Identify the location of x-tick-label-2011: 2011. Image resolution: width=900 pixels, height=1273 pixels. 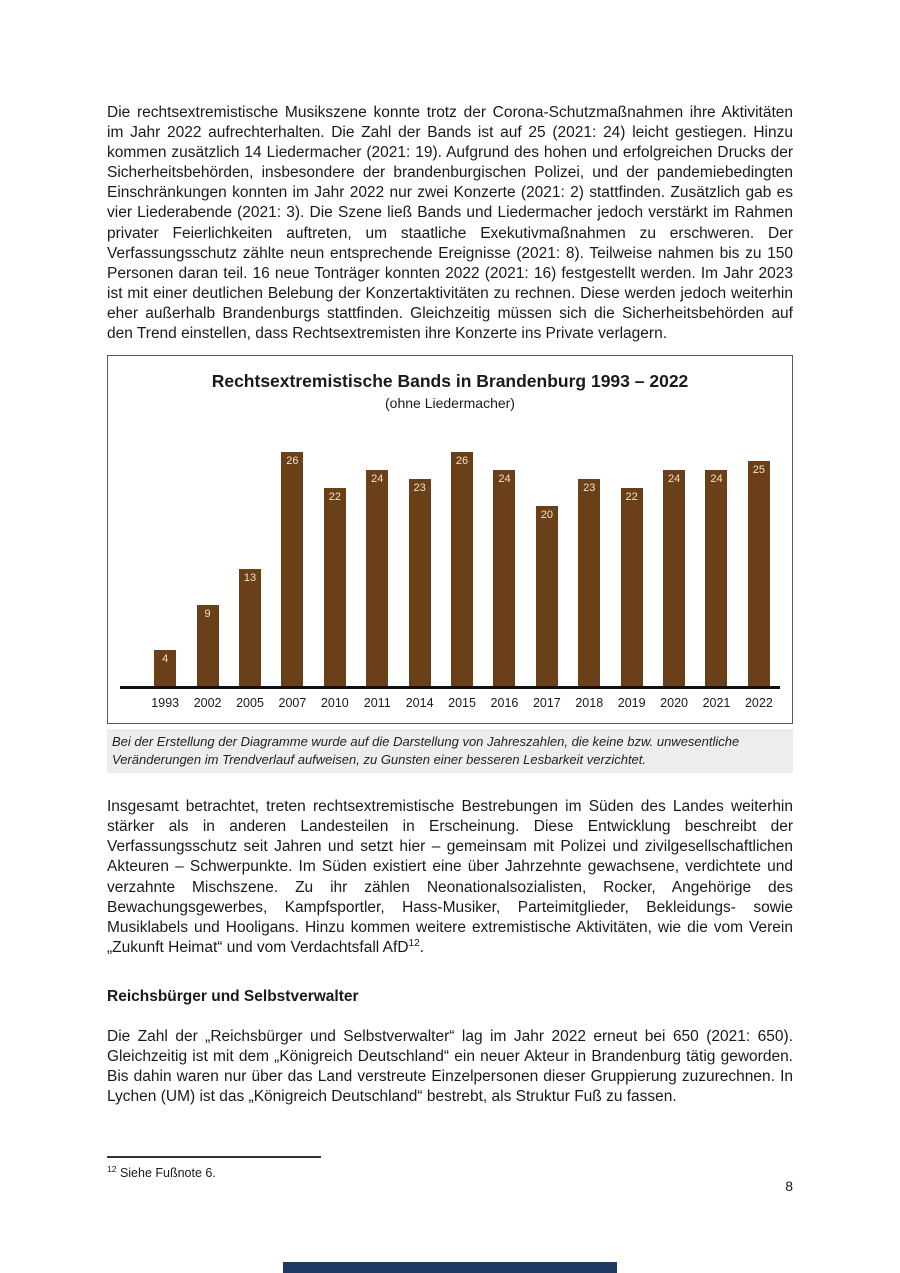
(377, 703).